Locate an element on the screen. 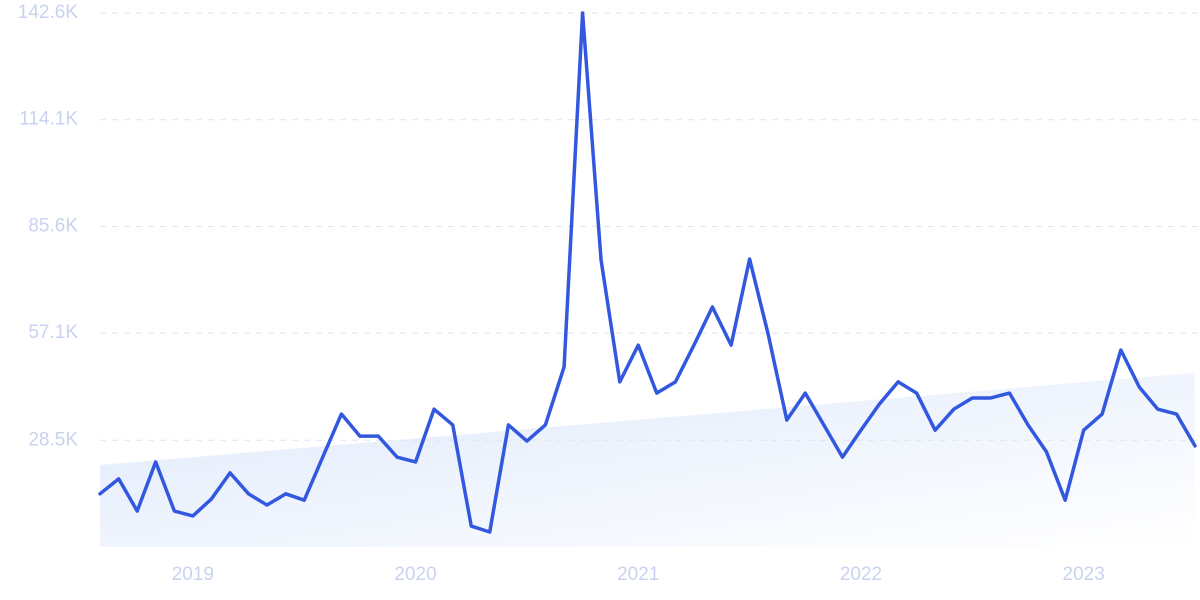  y-tick-label: 114.1K is located at coordinates (48, 119).